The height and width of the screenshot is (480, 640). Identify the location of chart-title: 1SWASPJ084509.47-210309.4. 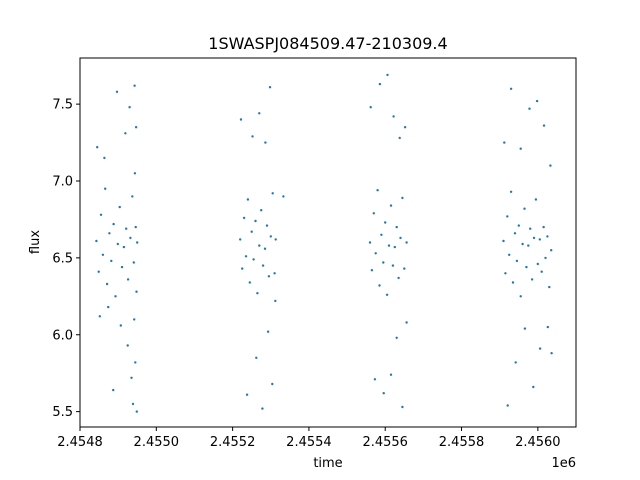
(327, 43).